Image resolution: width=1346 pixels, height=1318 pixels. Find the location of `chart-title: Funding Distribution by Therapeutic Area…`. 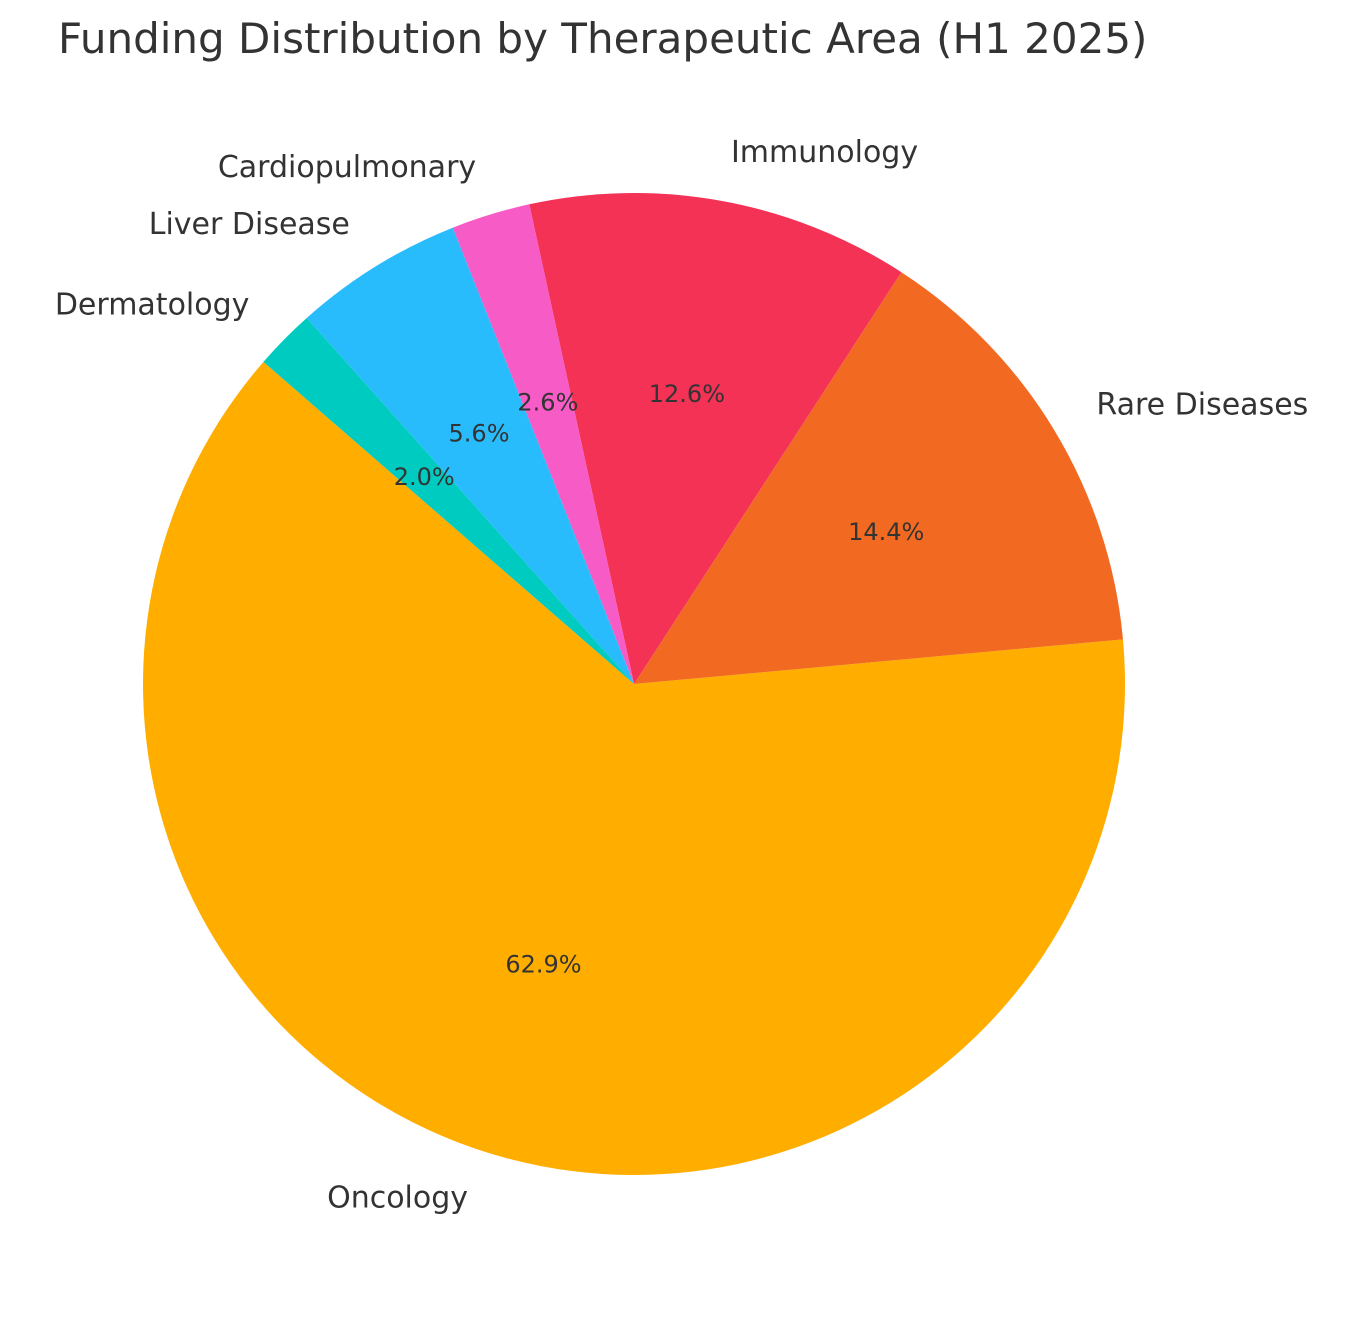

chart-title: Funding Distribution by Therapeutic Area… is located at coordinates (603, 38).